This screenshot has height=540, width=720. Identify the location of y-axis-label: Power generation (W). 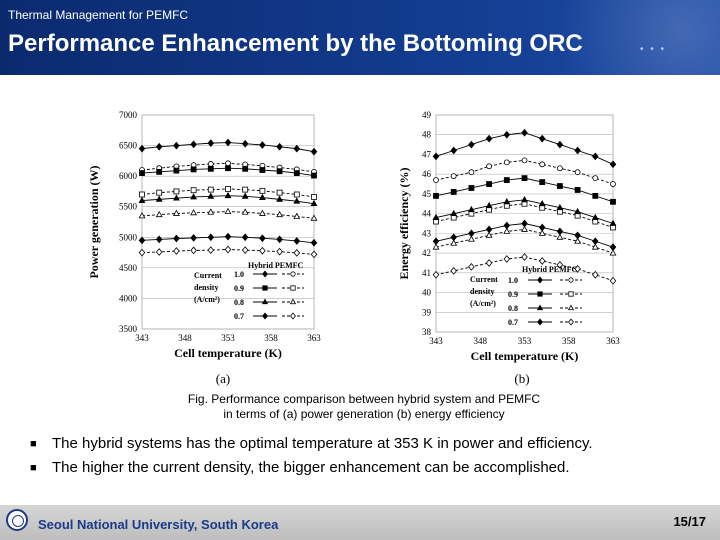
(94, 221).